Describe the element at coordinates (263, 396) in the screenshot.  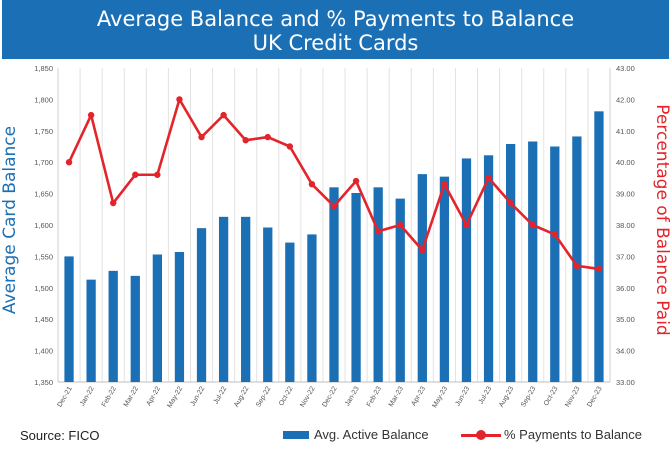
I see `x-tick-label: Sep-22` at that location.